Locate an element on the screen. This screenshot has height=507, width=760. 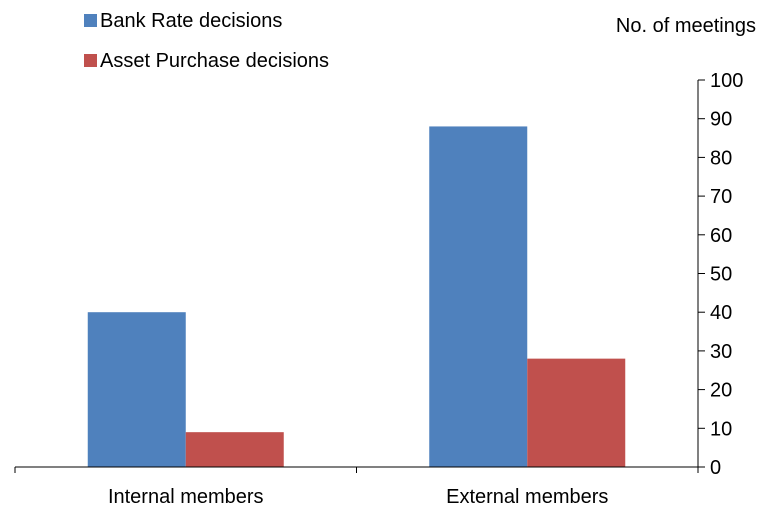
y-tick-label: 60 is located at coordinates (721, 236).